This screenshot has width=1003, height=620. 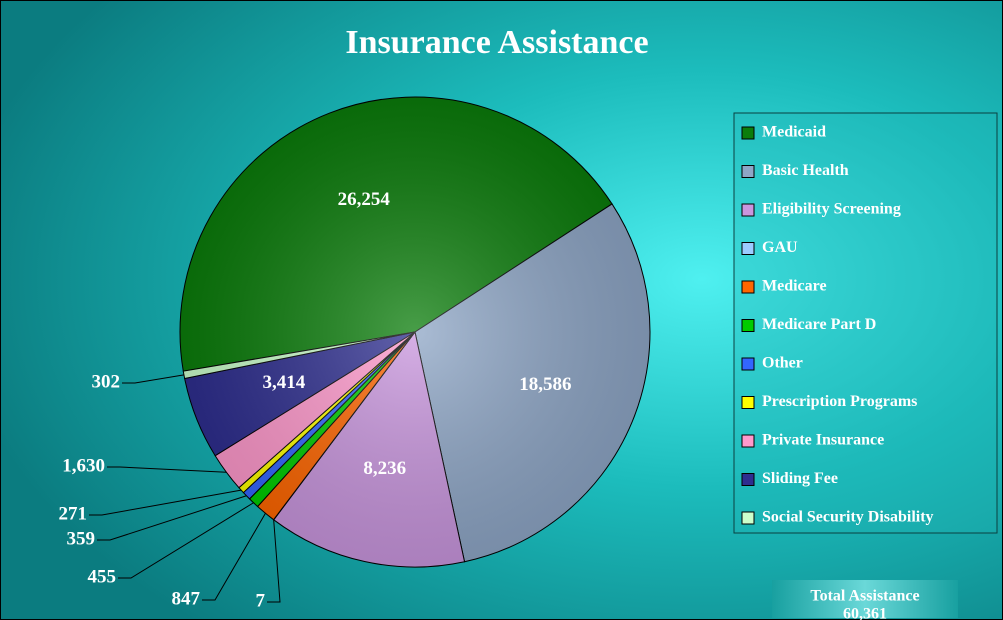 I want to click on legend-label: Medicare, so click(x=794, y=286).